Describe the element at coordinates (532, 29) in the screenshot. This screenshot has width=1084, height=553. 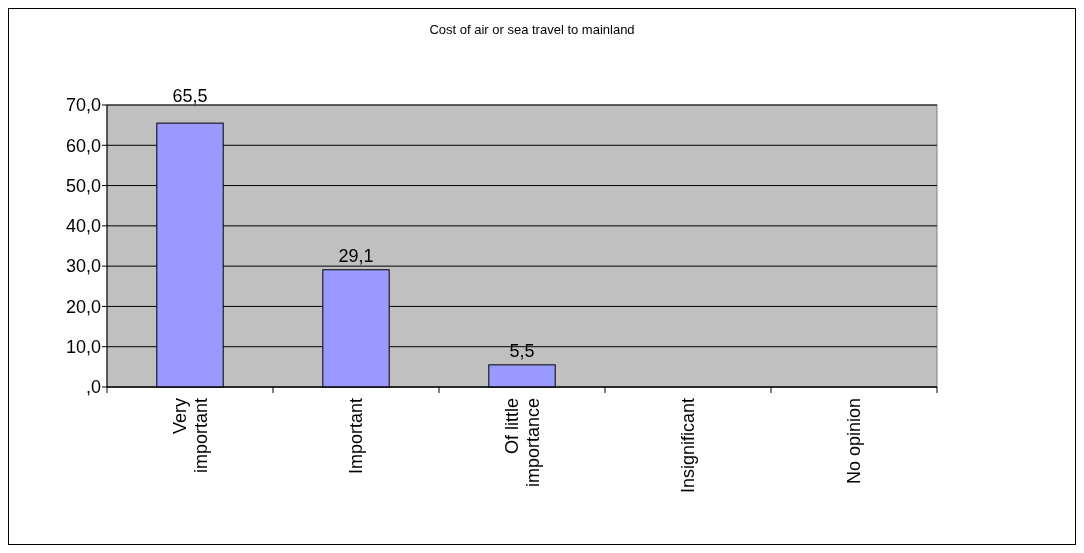
I see `chart-title: Cost of air or sea travel to mainland` at that location.